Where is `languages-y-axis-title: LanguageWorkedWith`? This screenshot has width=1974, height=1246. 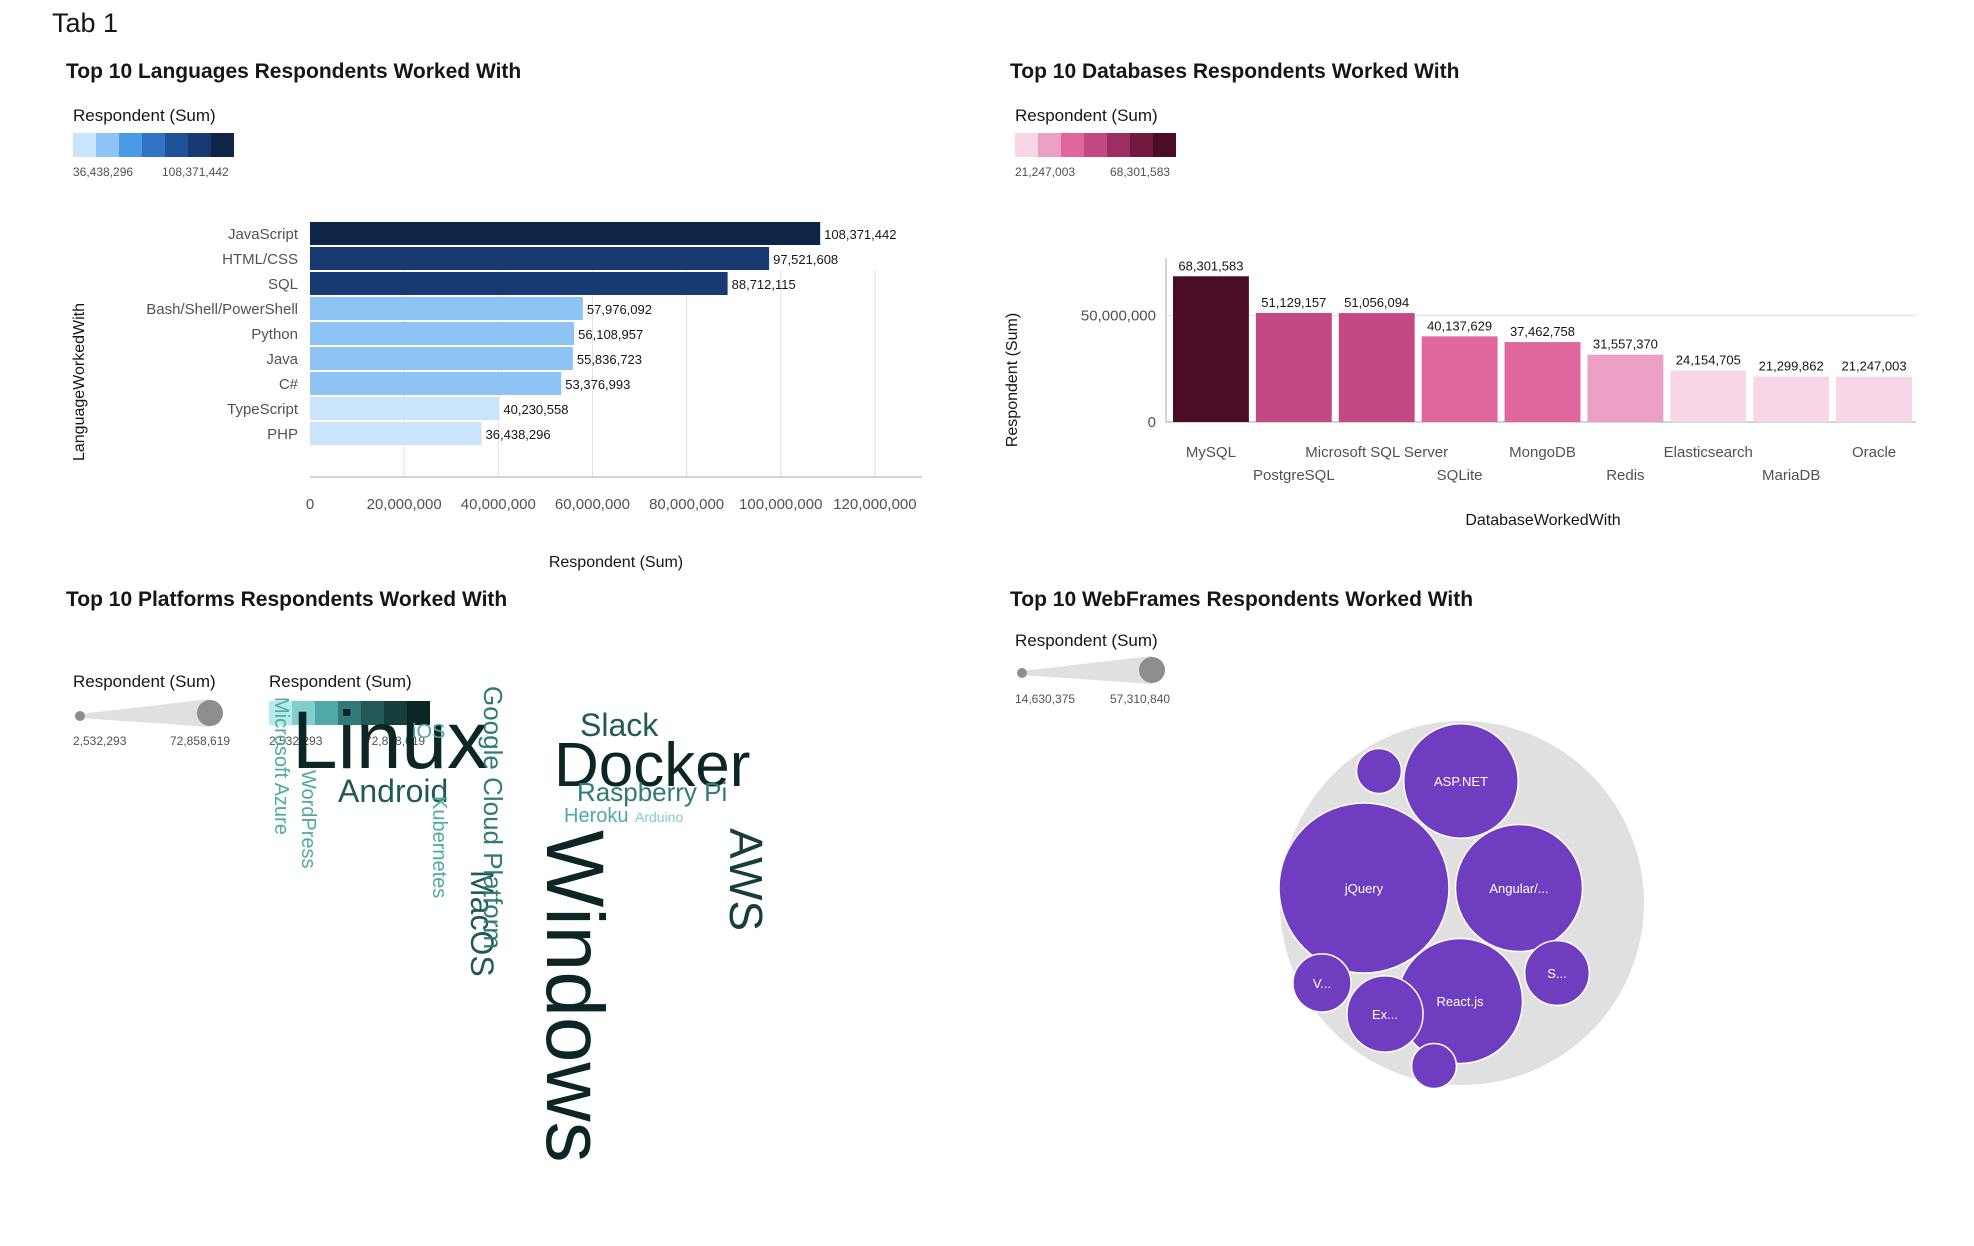
languages-y-axis-title: LanguageWorkedWith is located at coordinates (79, 382).